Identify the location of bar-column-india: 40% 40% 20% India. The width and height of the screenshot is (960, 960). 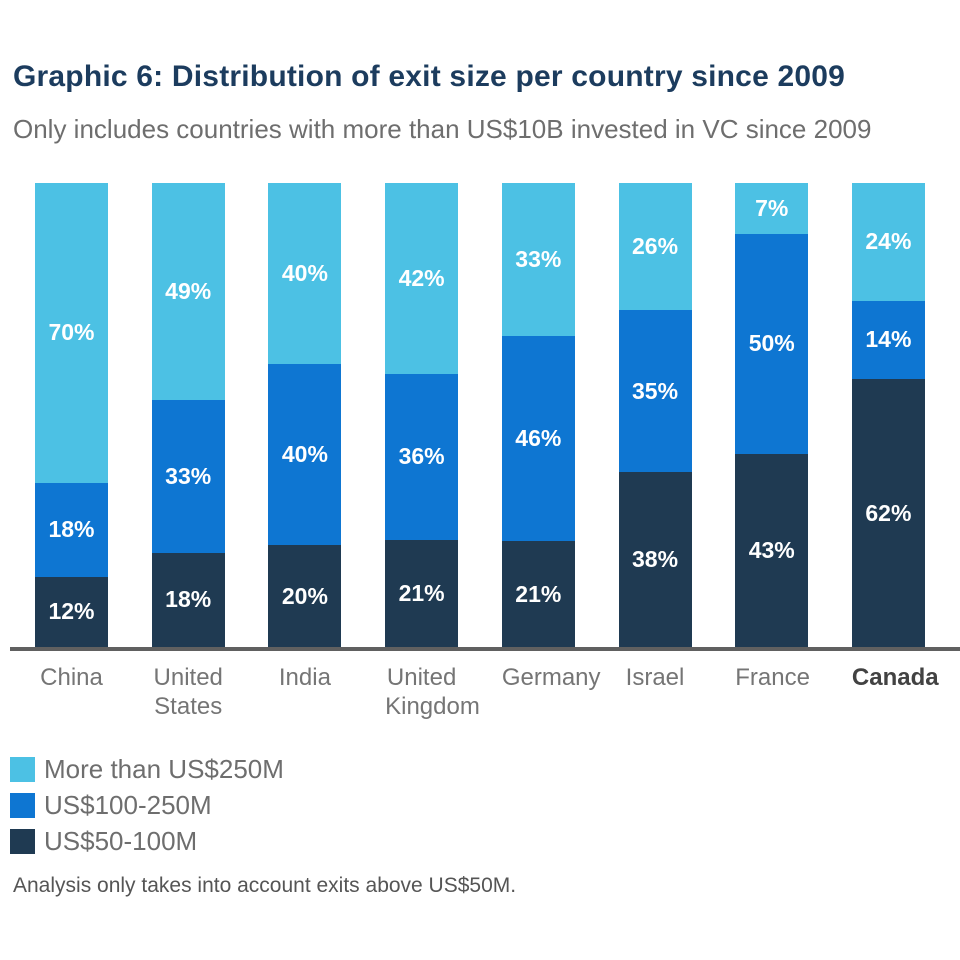
(305, 452).